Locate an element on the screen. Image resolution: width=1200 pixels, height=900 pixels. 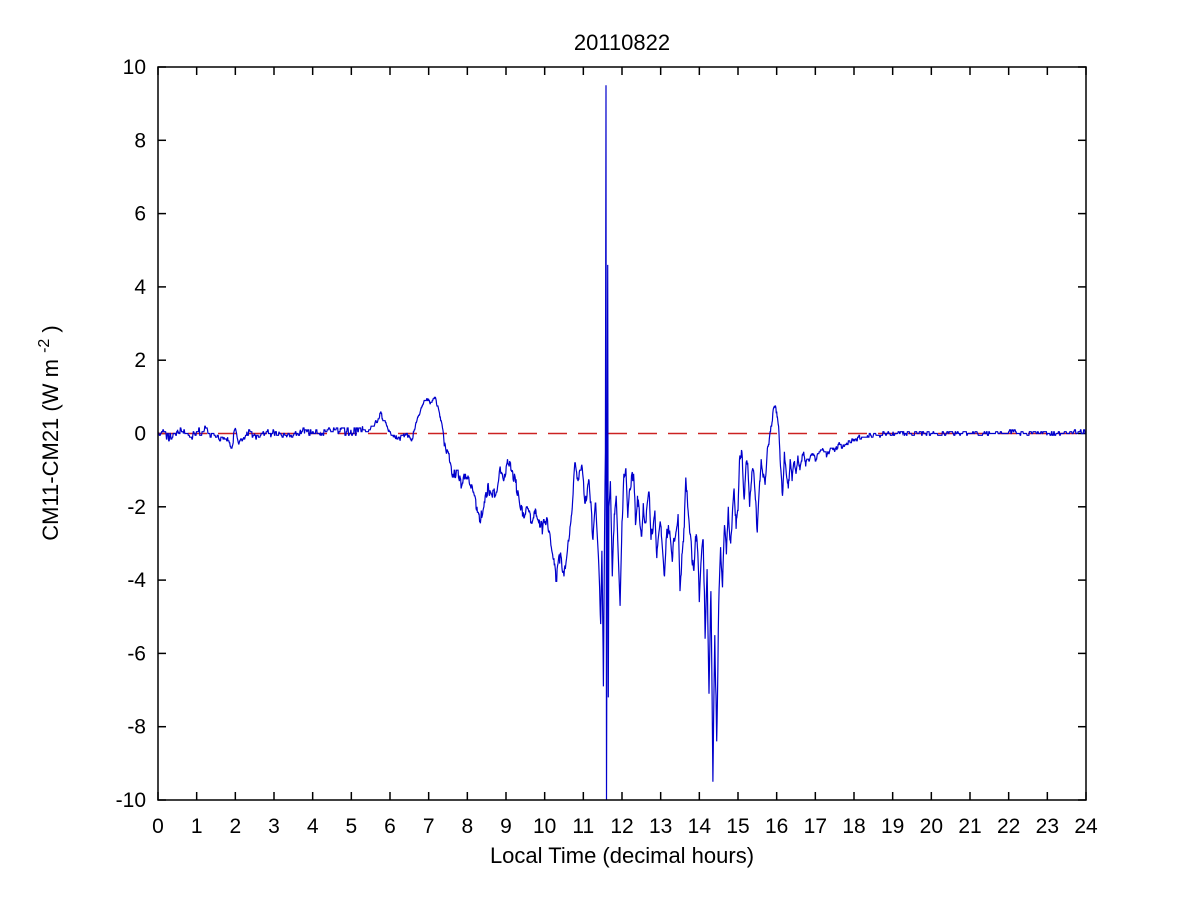
y-tick-label: -8 is located at coordinates (136, 727).